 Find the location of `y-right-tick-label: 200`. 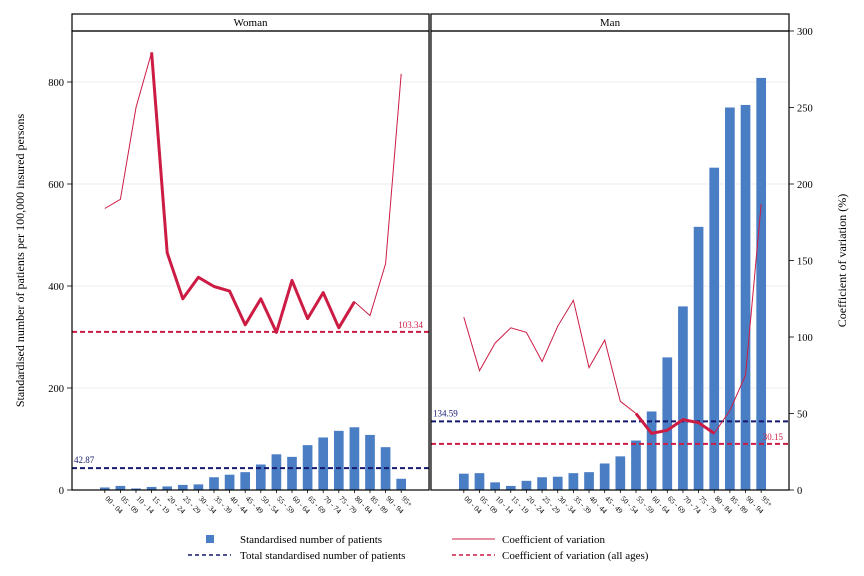

y-right-tick-label: 200 is located at coordinates (805, 185).